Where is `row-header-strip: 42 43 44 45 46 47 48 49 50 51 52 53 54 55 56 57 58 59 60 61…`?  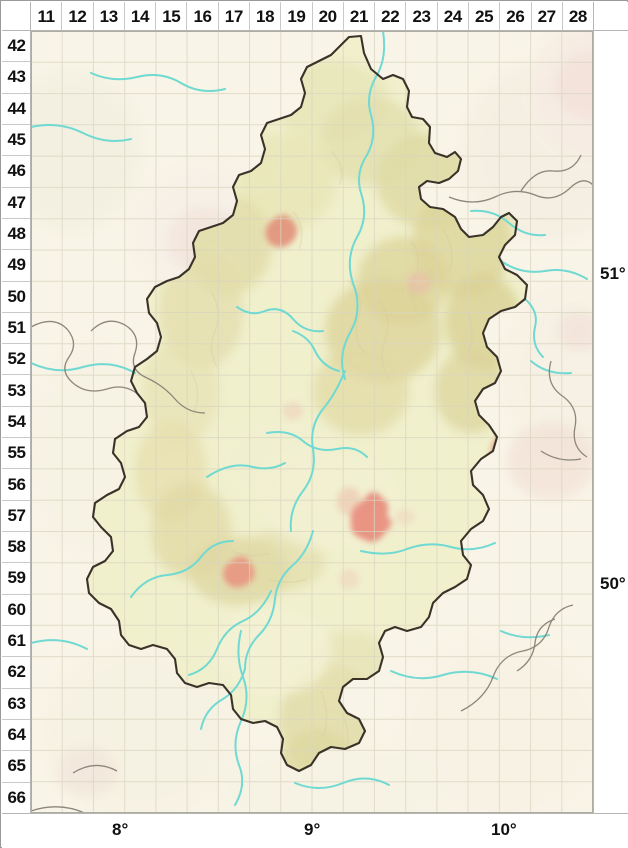
row-header-strip: 42 43 44 45 46 47 48 49 50 51 52 53 54 55 56 57 58 59 60 61… is located at coordinates (16, 422).